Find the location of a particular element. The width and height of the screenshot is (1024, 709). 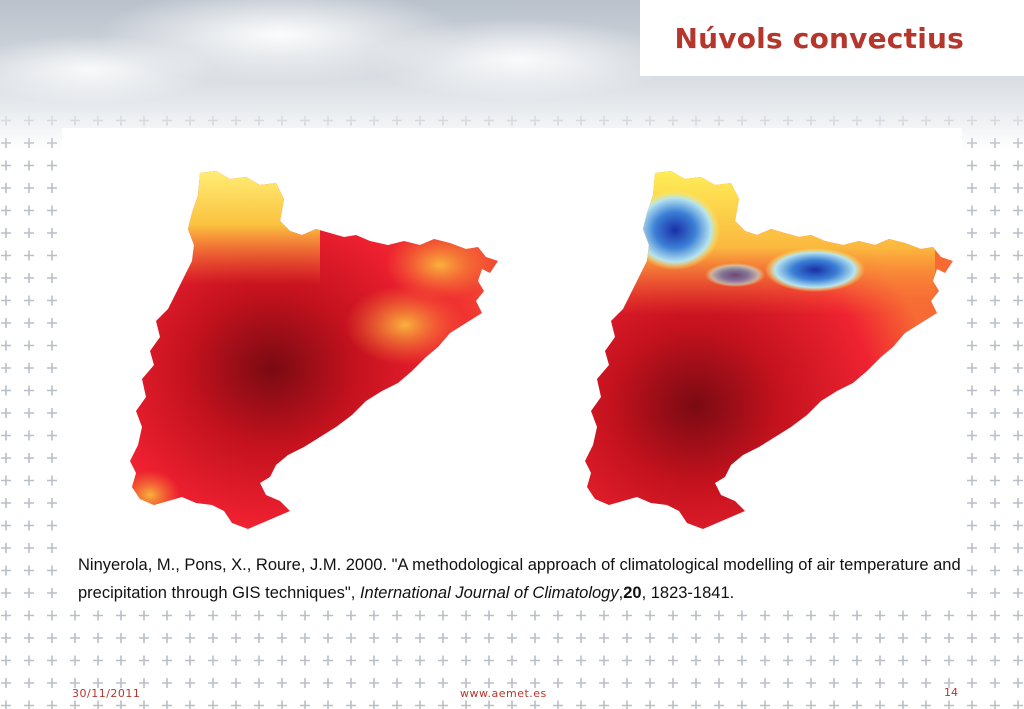

citation-sep: , is located at coordinates (621, 593).